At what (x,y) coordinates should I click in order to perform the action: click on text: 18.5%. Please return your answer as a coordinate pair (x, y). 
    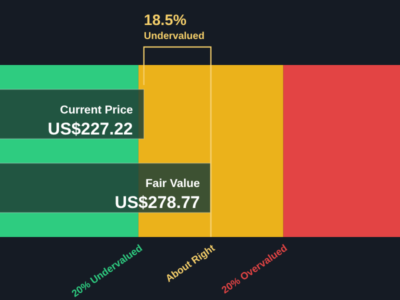
    Looking at the image, I should click on (165, 20).